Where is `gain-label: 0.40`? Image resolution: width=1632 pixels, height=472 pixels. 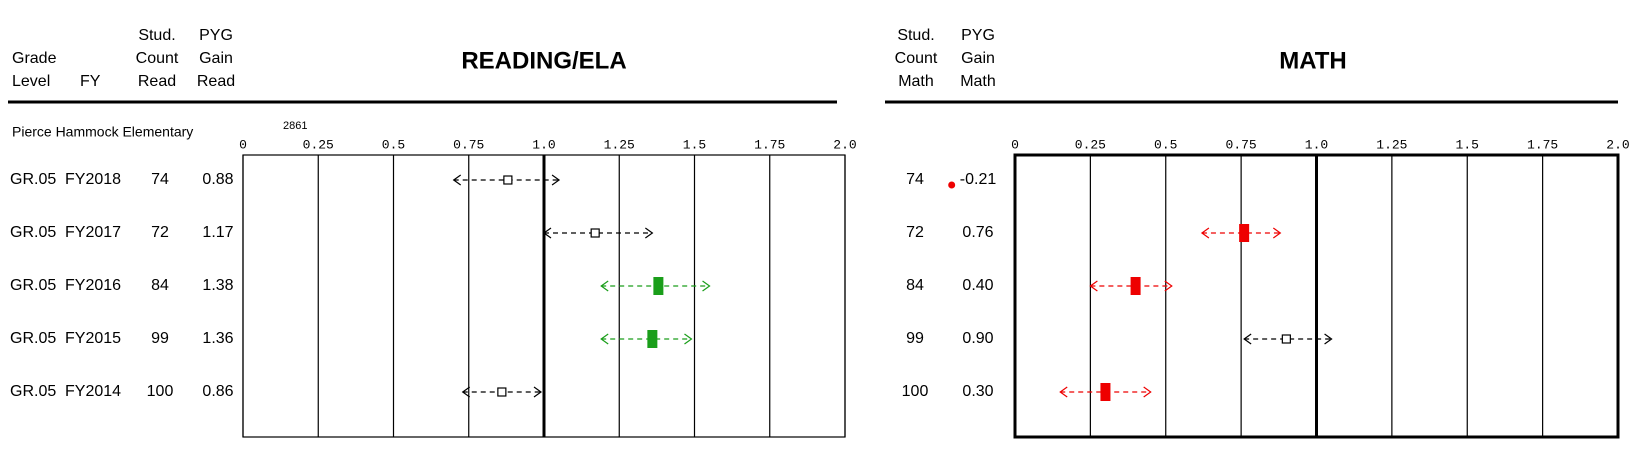 gain-label: 0.40 is located at coordinates (977, 285).